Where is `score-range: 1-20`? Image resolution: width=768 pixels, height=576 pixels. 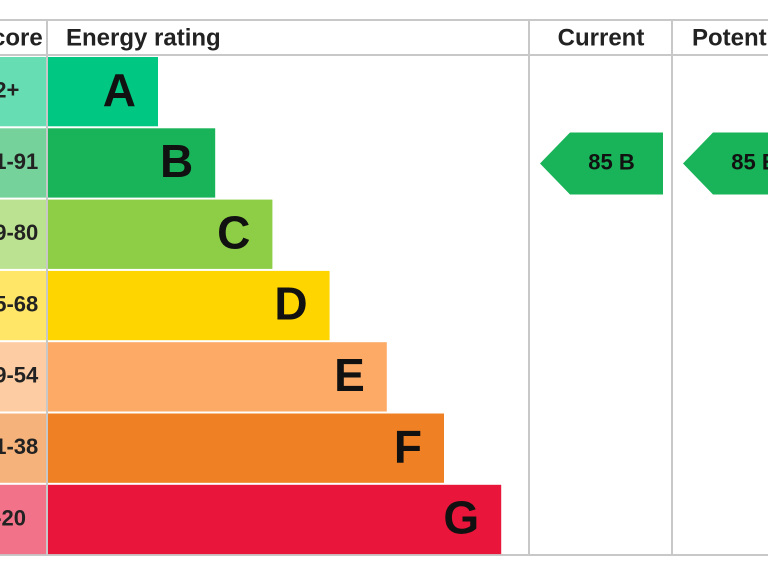 score-range: 1-20 is located at coordinates (13, 517).